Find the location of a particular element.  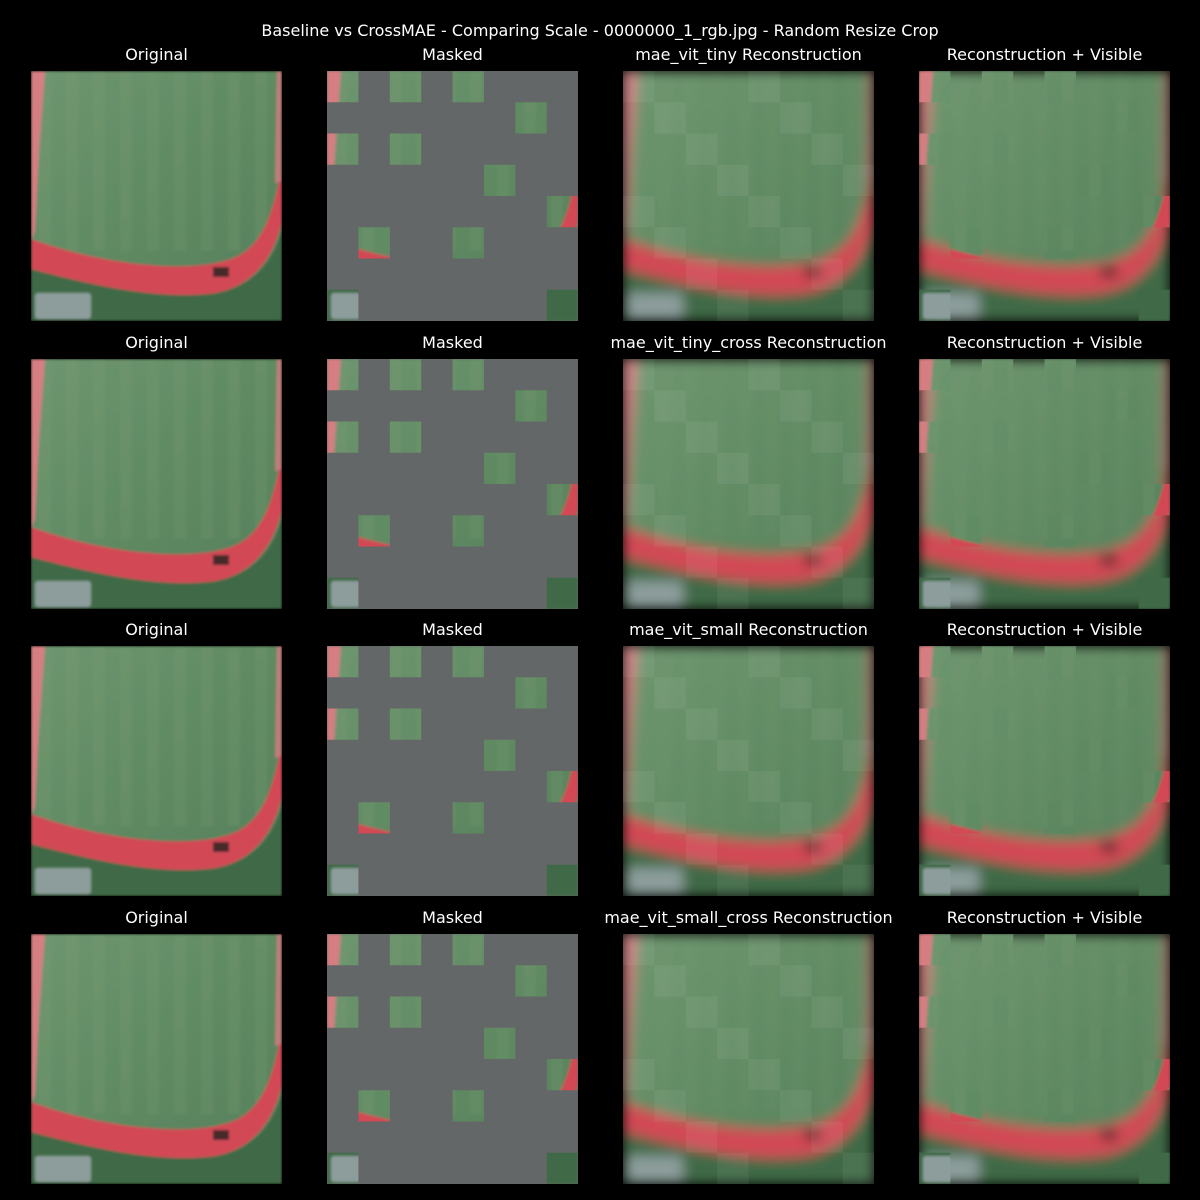

row-4-reconstruction: mae_vit_small_cross Reconstruction is located at coordinates (748, 1059).